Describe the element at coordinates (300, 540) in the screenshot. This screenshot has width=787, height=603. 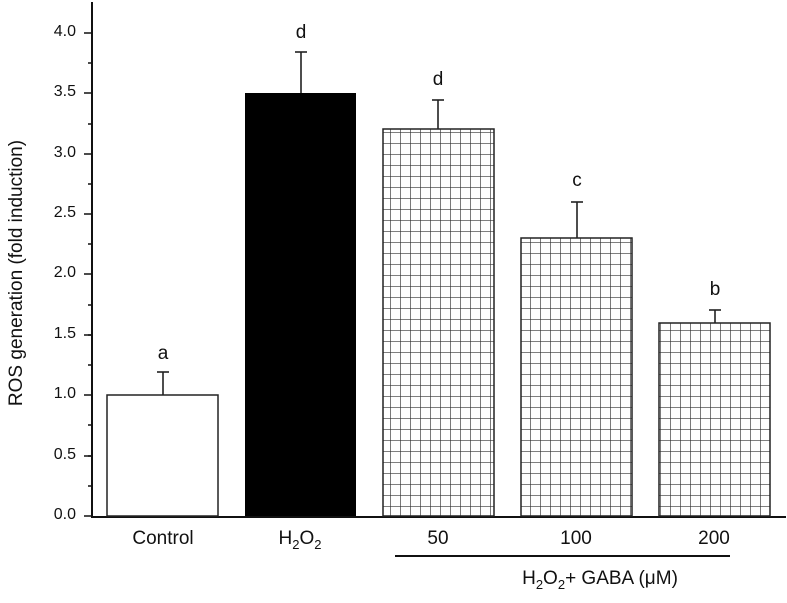
I see `x-tick-label-h2o2: H2O2` at that location.